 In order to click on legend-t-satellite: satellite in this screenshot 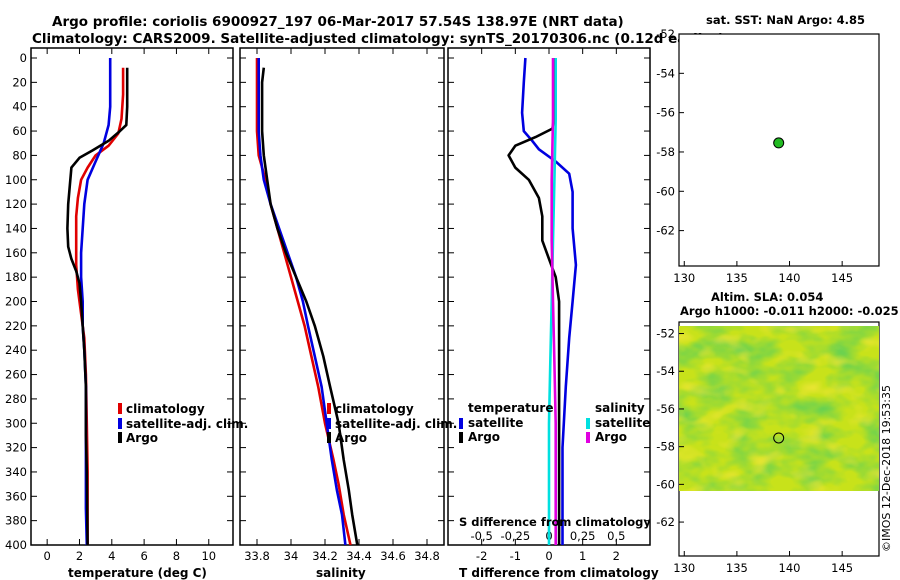, I will do `click(495, 423)`.